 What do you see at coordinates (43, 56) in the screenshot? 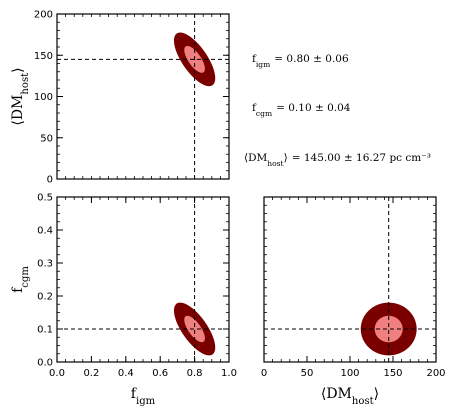
I see `y-tick-label: 150` at bounding box center [43, 56].